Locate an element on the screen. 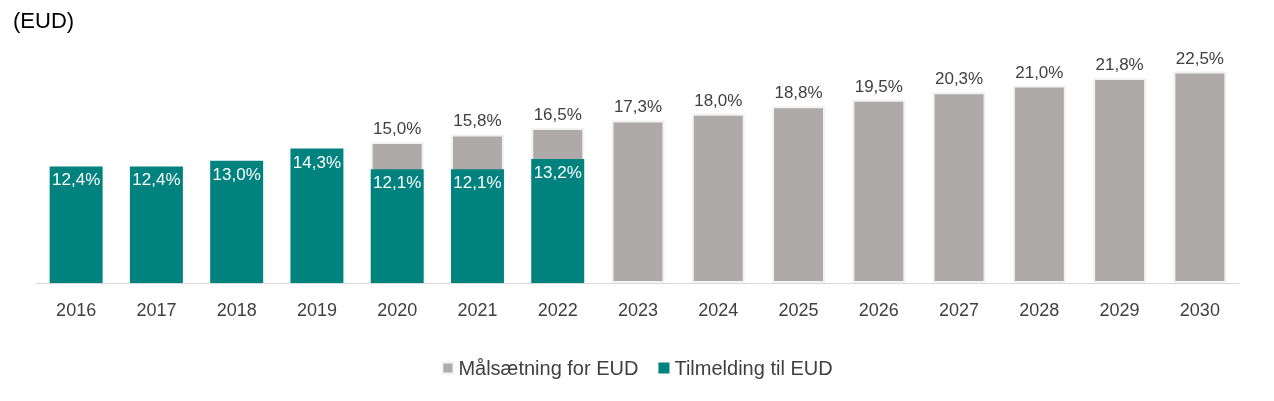  x-tick-label: 2017 is located at coordinates (156, 310).